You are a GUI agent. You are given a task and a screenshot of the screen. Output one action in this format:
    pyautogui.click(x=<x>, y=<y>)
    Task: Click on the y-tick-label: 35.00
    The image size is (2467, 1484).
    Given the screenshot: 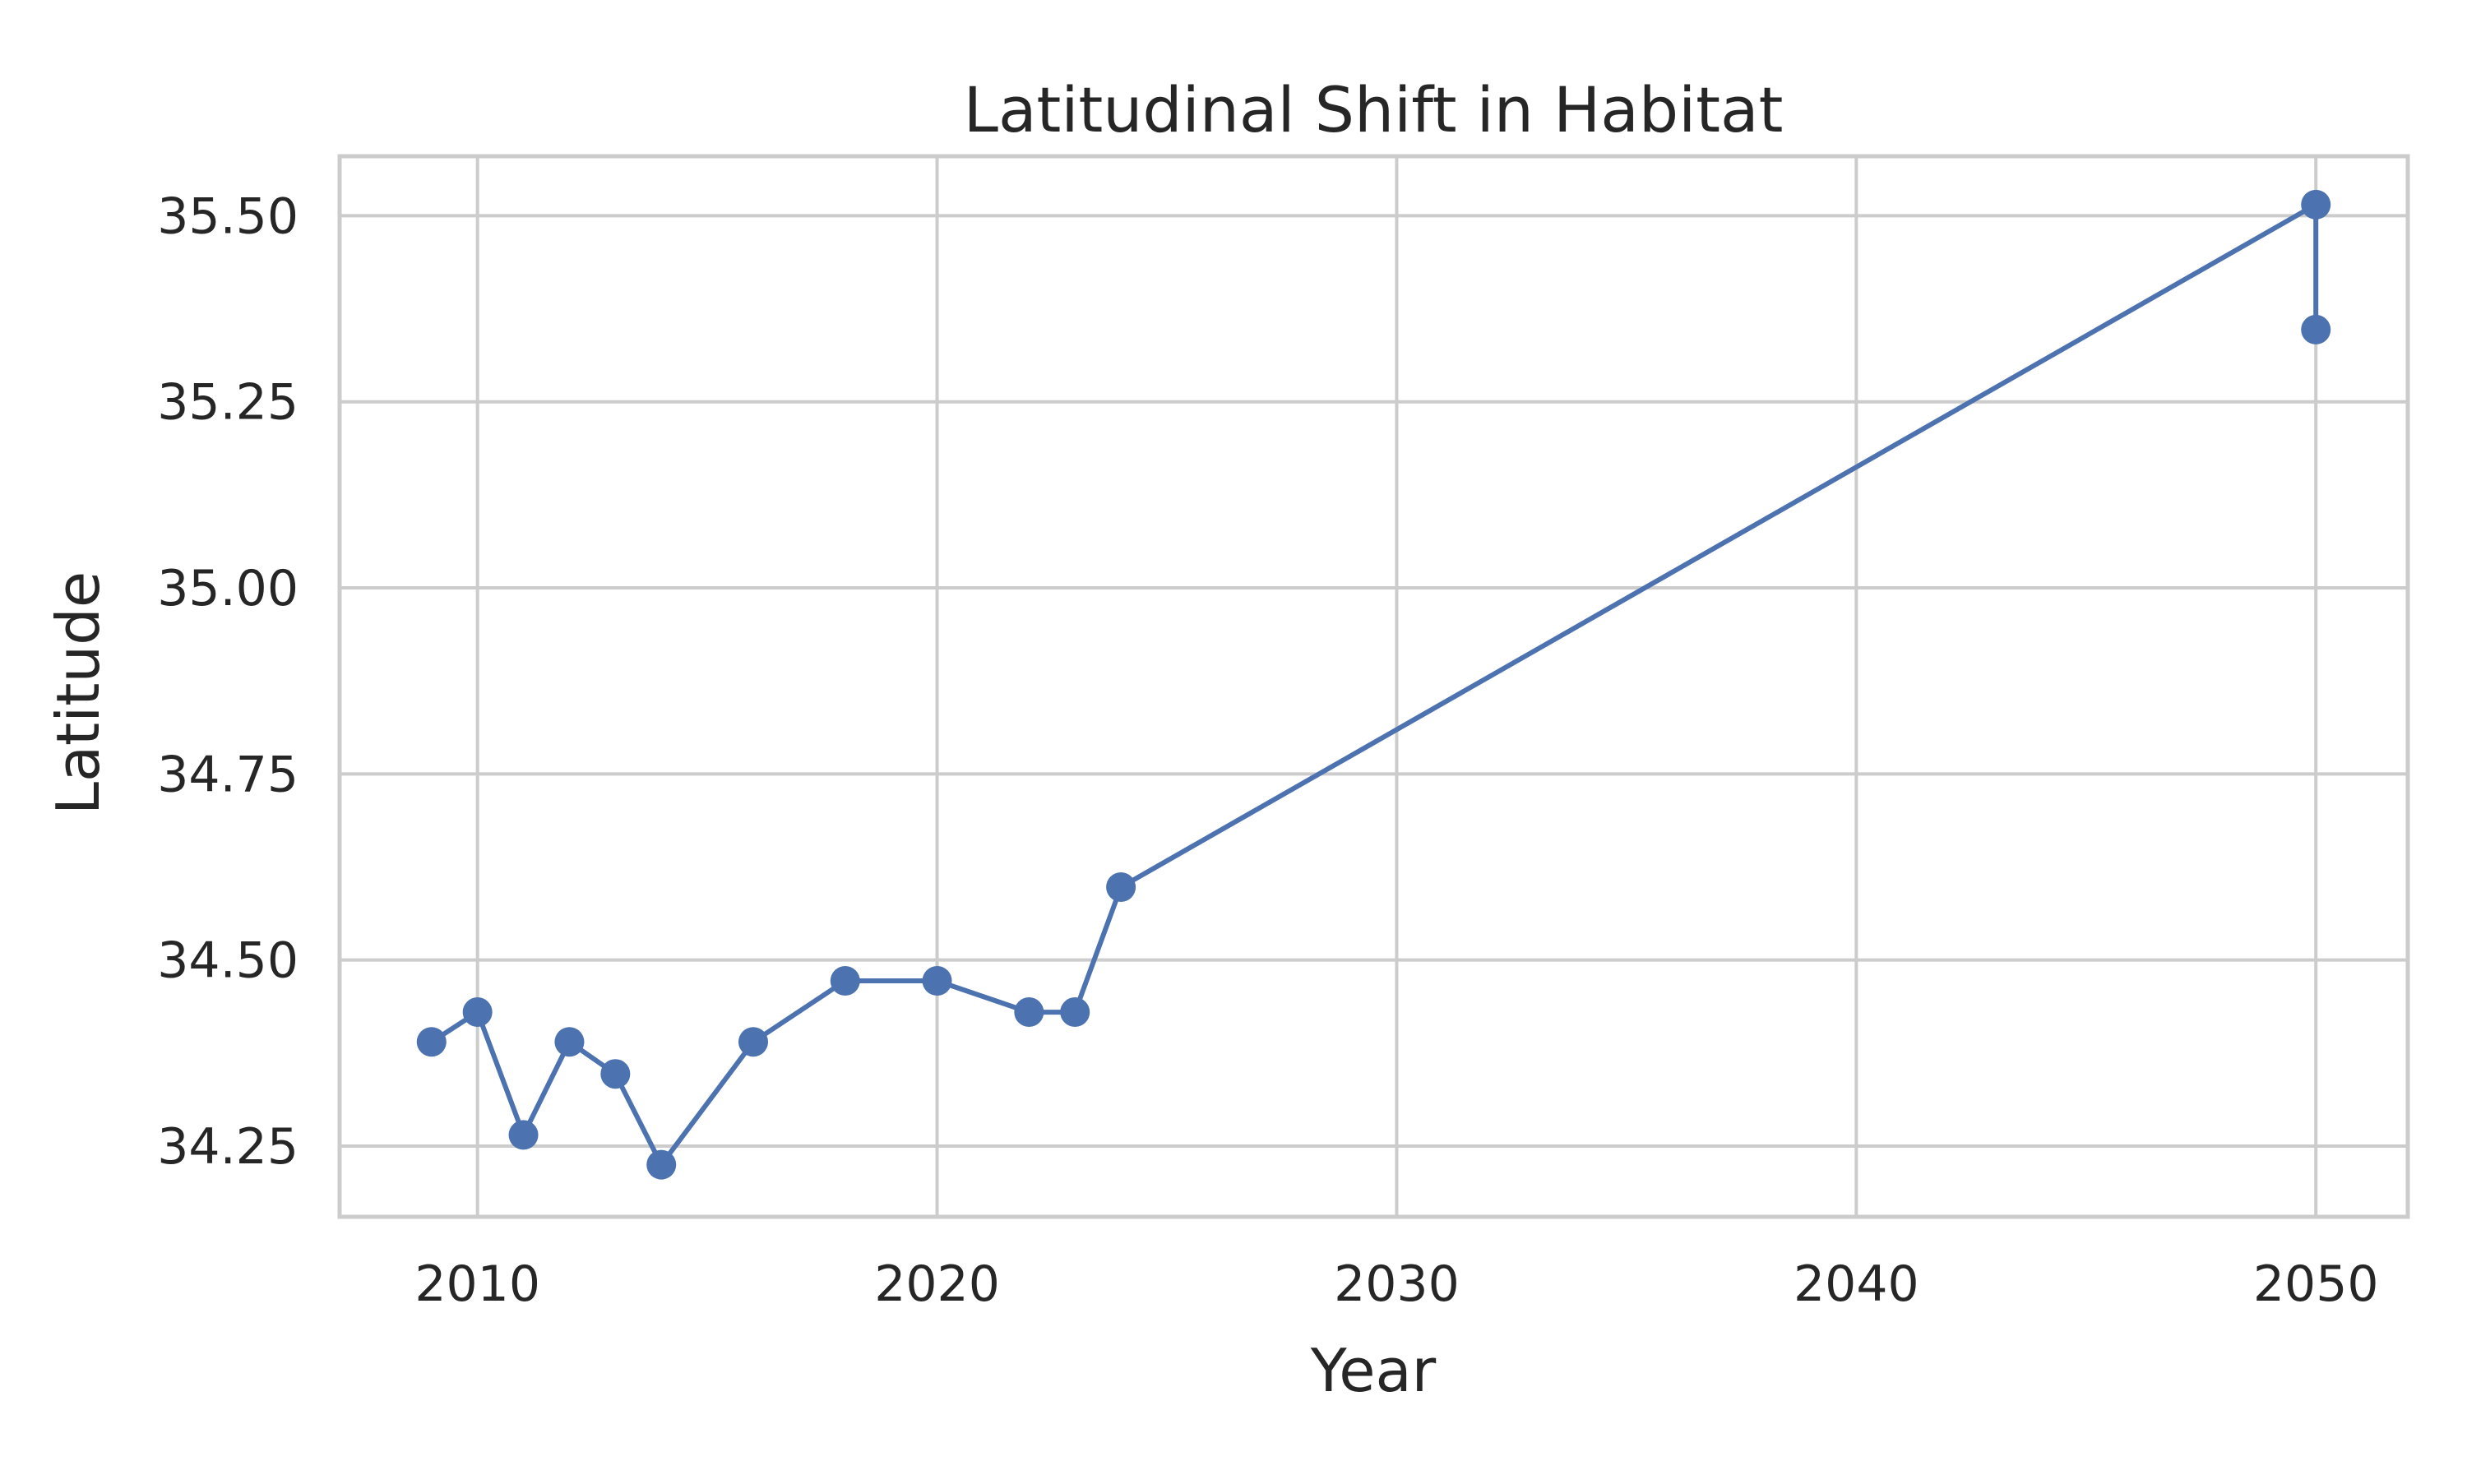 What is the action you would take?
    pyautogui.click(x=228, y=589)
    